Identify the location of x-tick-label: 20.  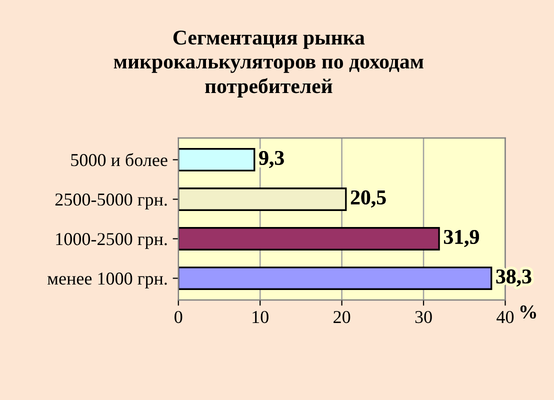
(342, 317).